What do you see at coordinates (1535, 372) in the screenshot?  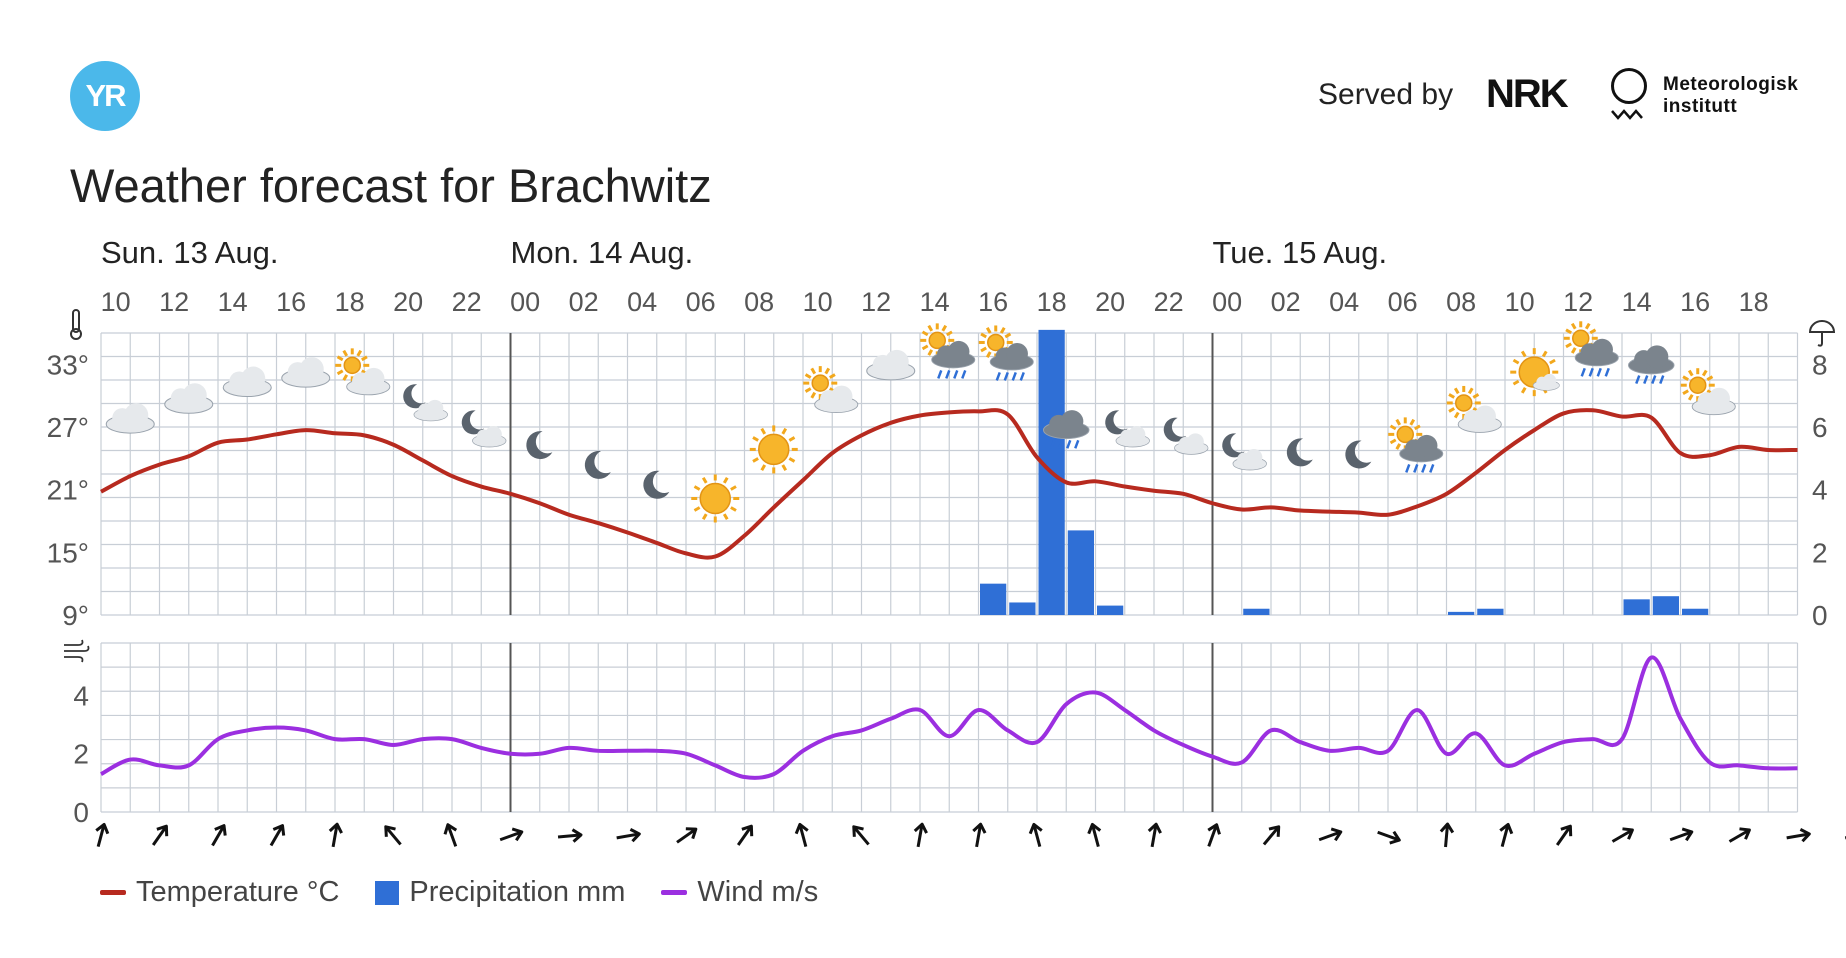 I see `fair-day-icon` at bounding box center [1535, 372].